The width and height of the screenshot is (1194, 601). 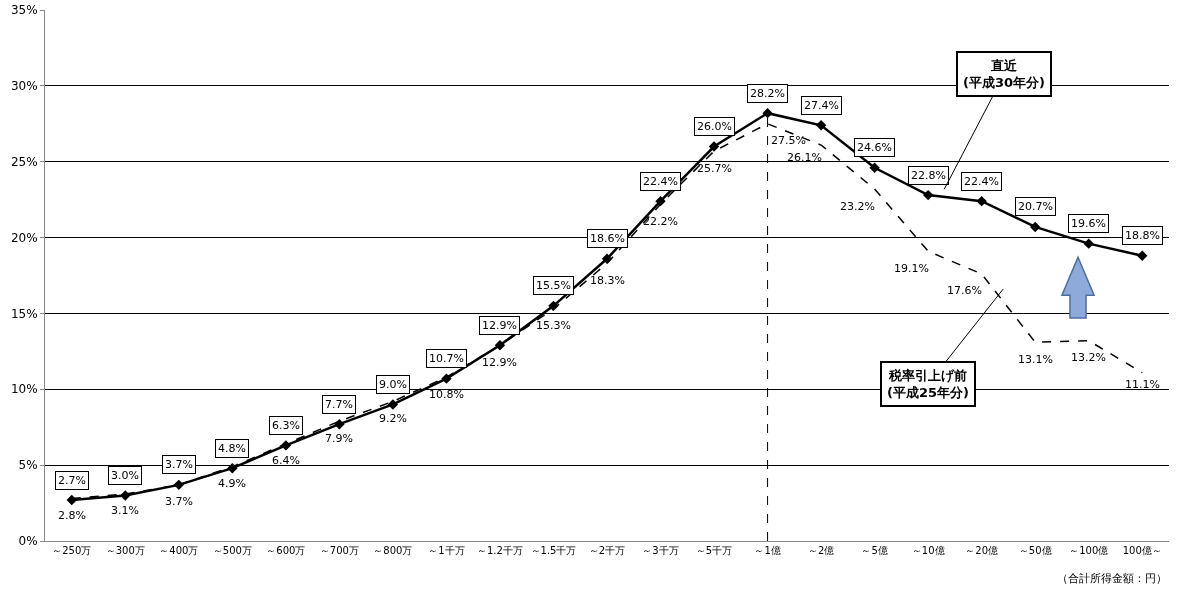 What do you see at coordinates (24, 313) in the screenshot?
I see `y-tick-label: 15%` at bounding box center [24, 313].